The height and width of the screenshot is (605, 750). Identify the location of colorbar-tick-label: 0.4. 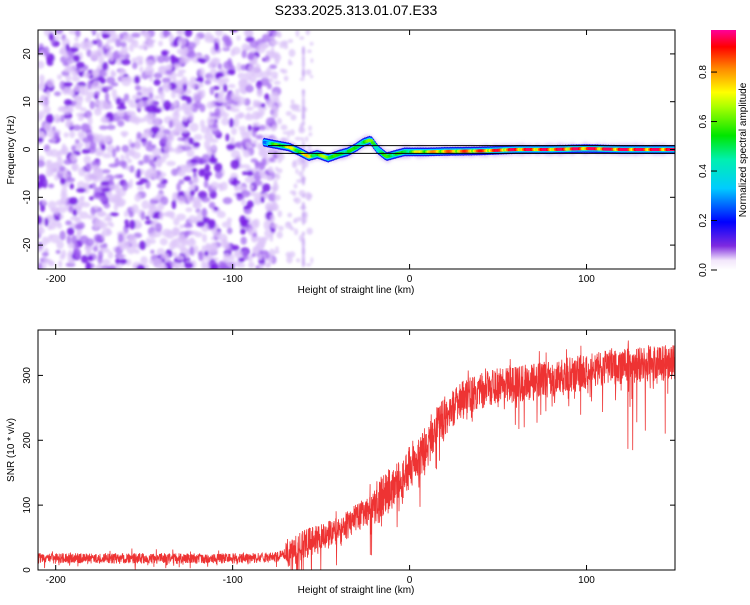
(703, 171).